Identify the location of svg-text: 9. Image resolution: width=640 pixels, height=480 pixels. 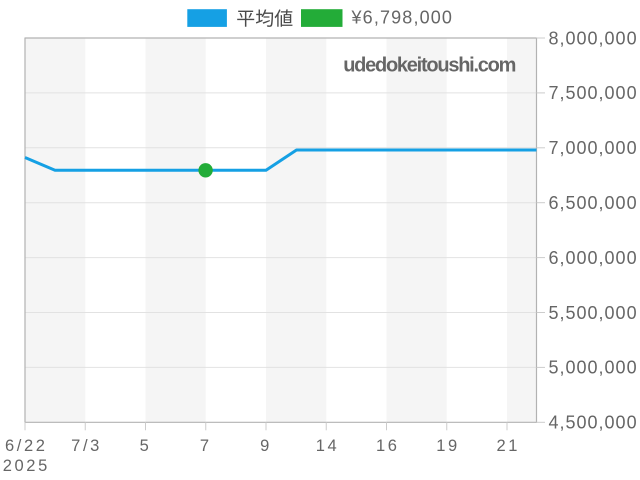
(266, 446).